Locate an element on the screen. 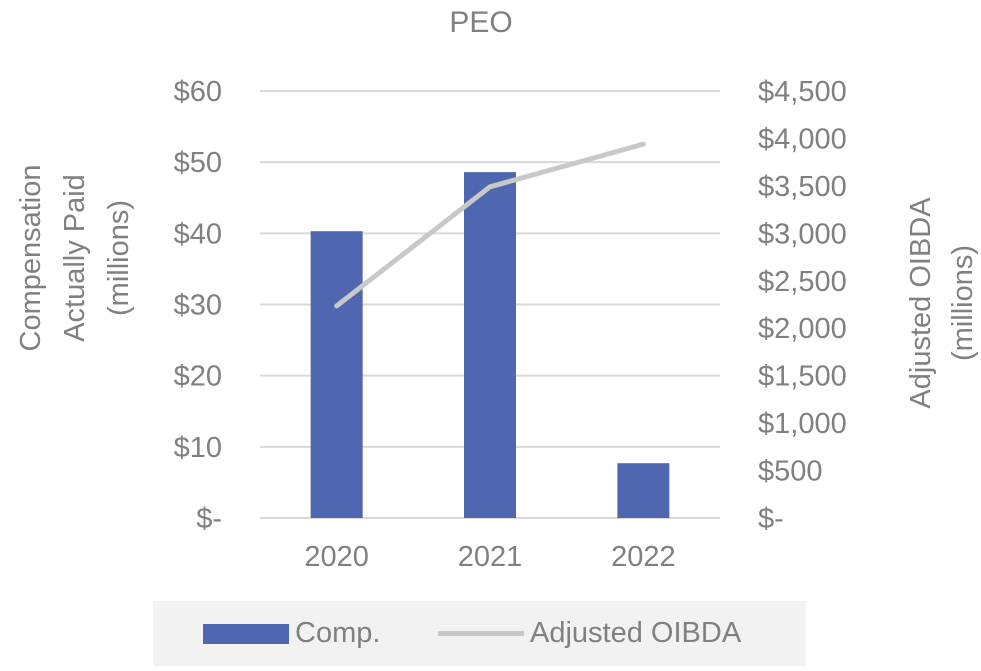 The height and width of the screenshot is (671, 981). right-axis-title-line: (millions) is located at coordinates (963, 303).